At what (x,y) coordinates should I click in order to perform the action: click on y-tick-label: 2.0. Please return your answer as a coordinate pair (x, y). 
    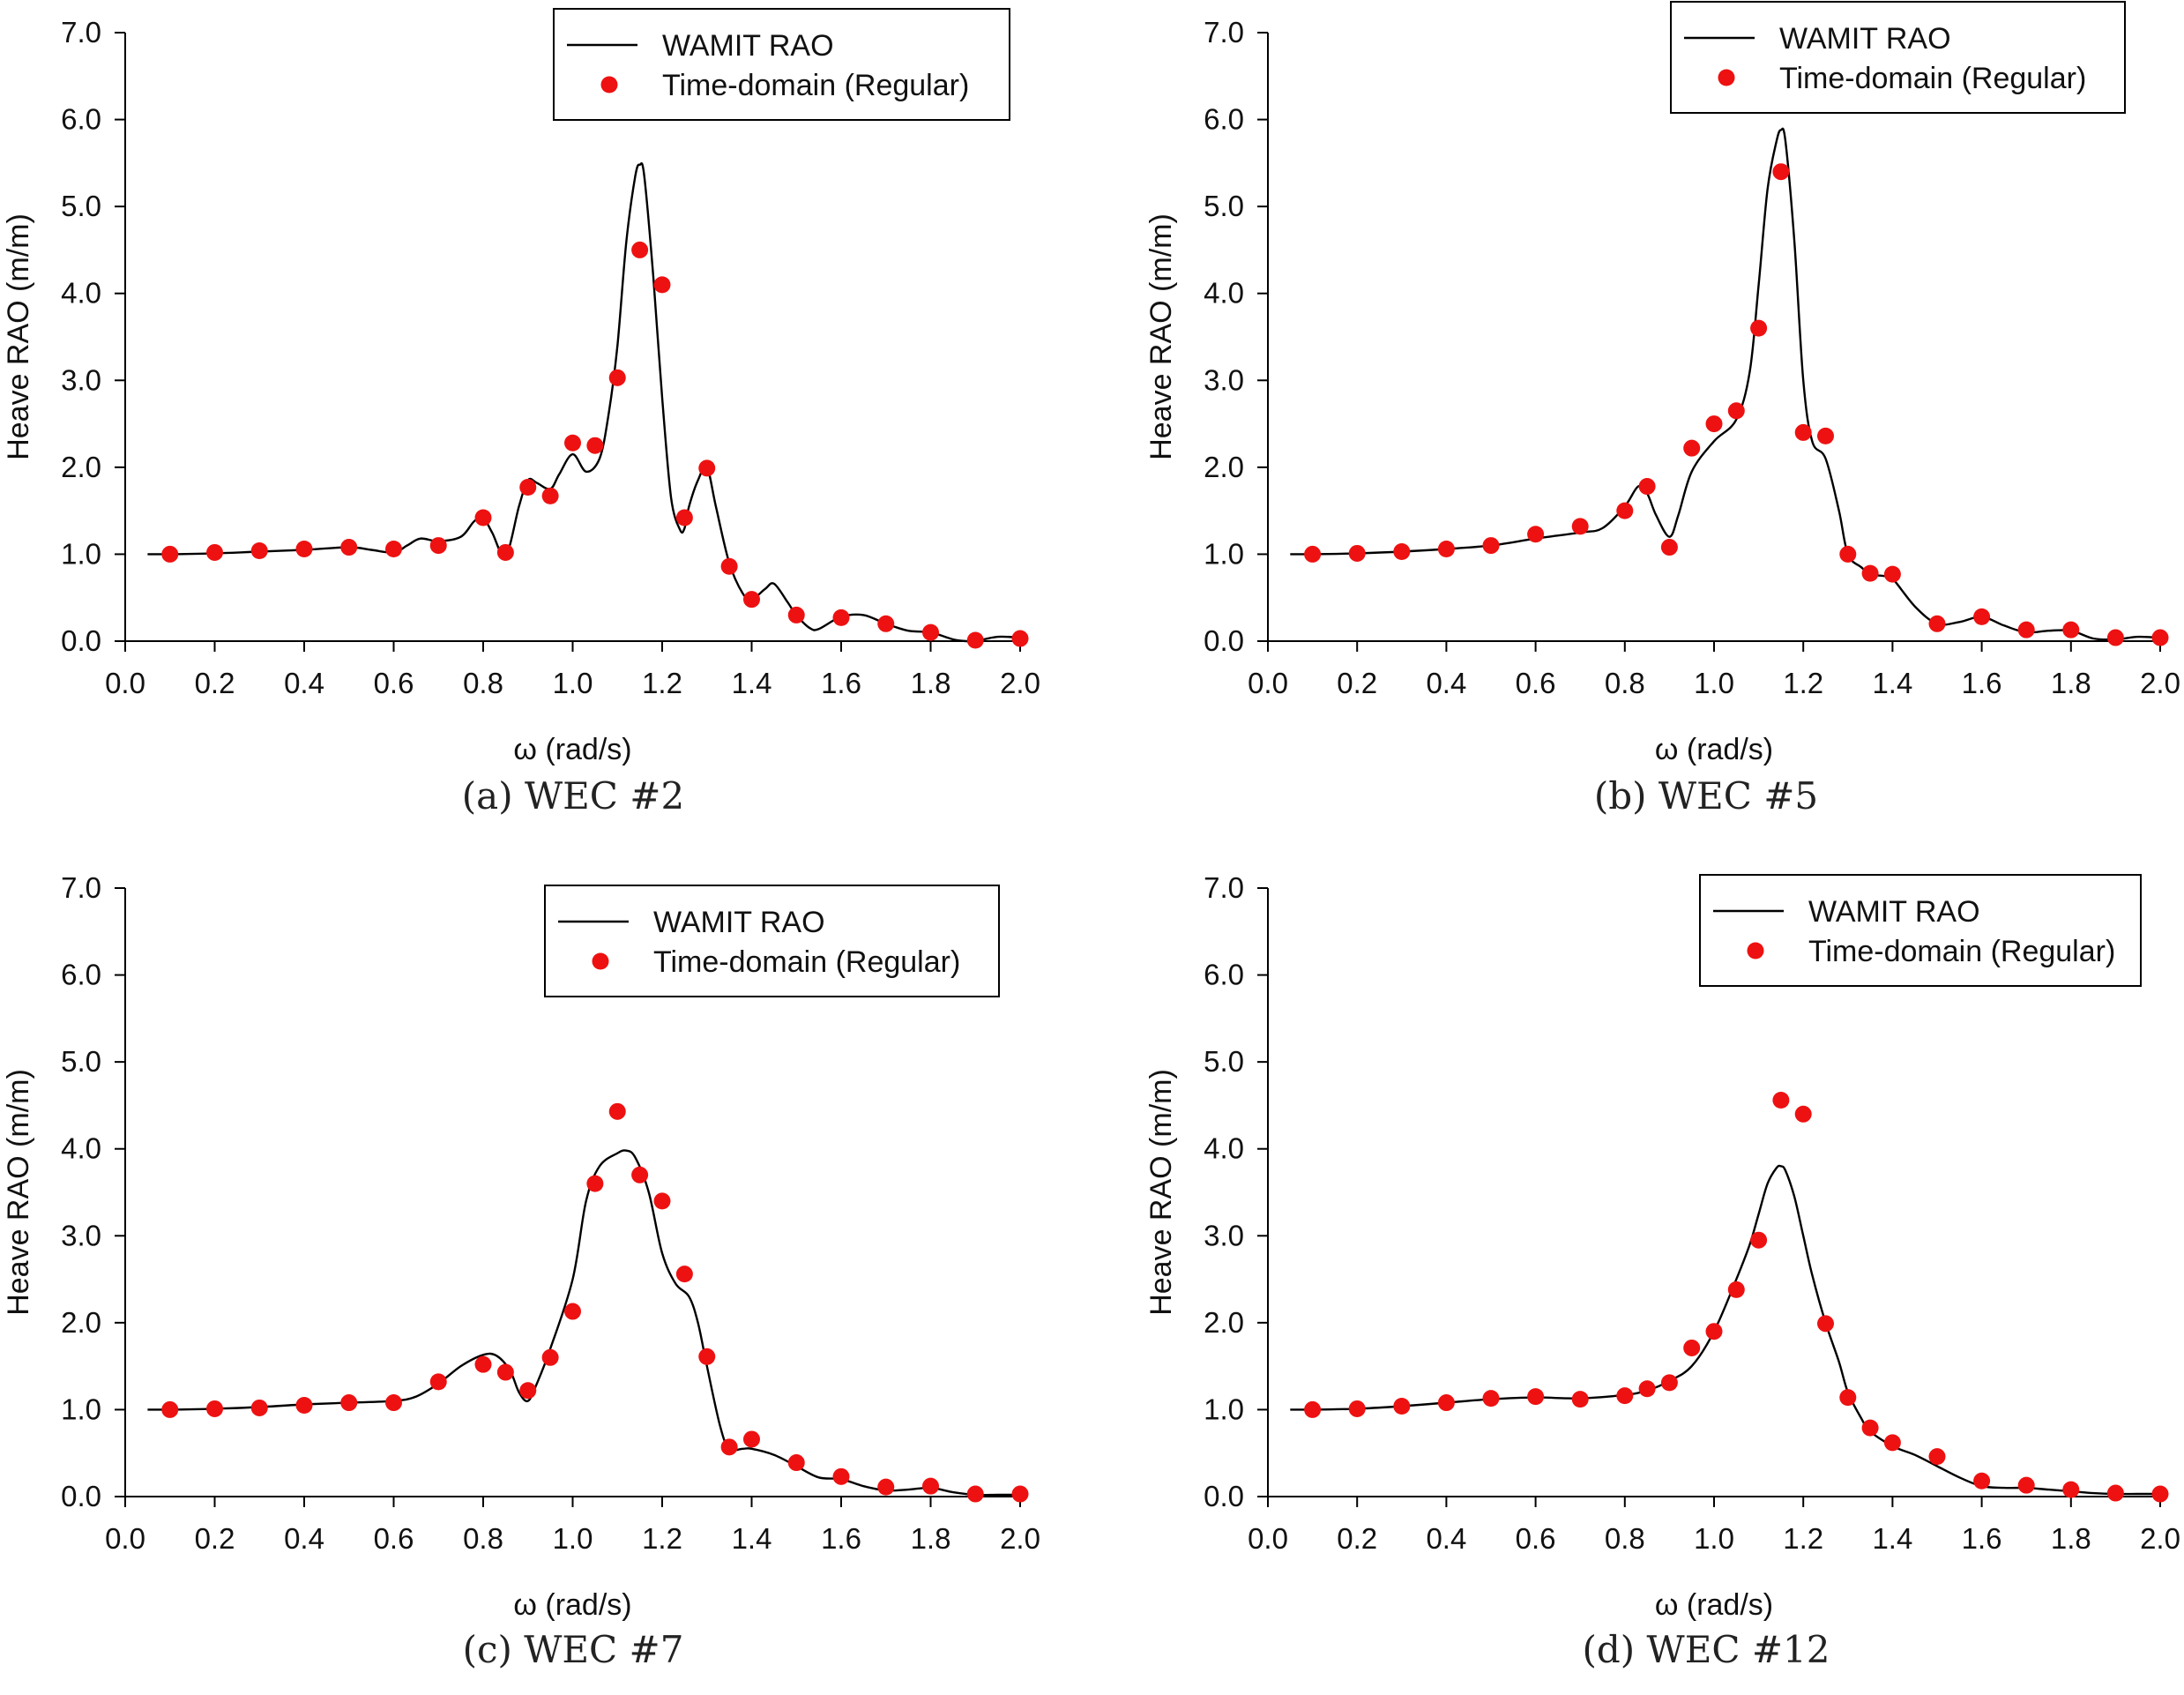
    Looking at the image, I should click on (81, 467).